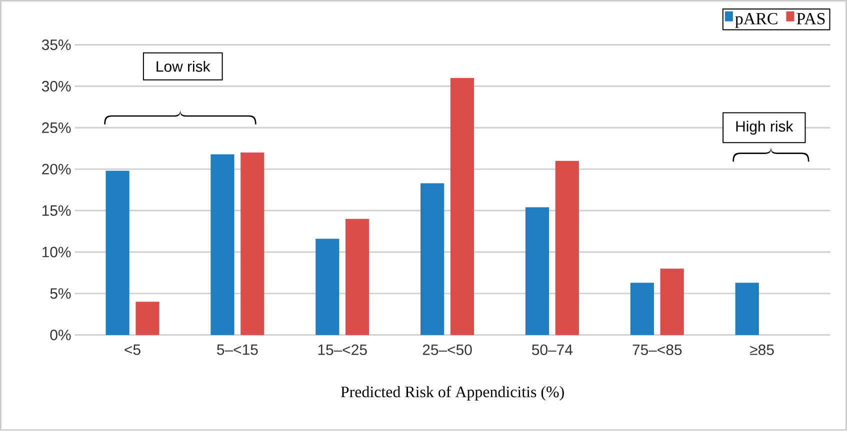  I want to click on x-tick-label: ≥85, so click(762, 350).